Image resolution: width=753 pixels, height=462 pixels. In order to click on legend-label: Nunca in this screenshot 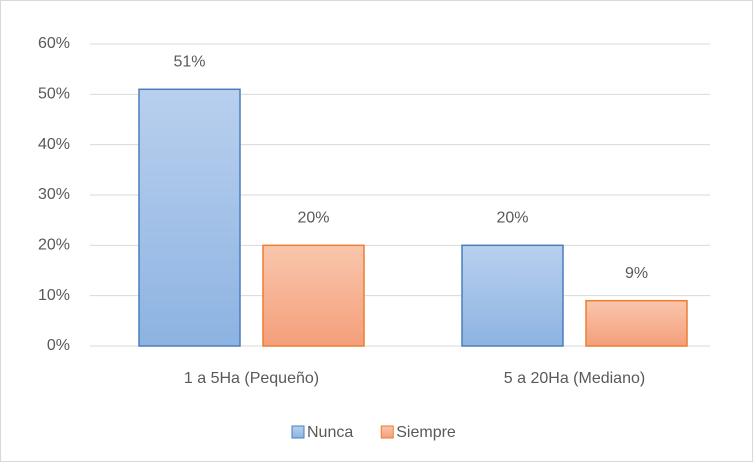, I will do `click(330, 432)`.